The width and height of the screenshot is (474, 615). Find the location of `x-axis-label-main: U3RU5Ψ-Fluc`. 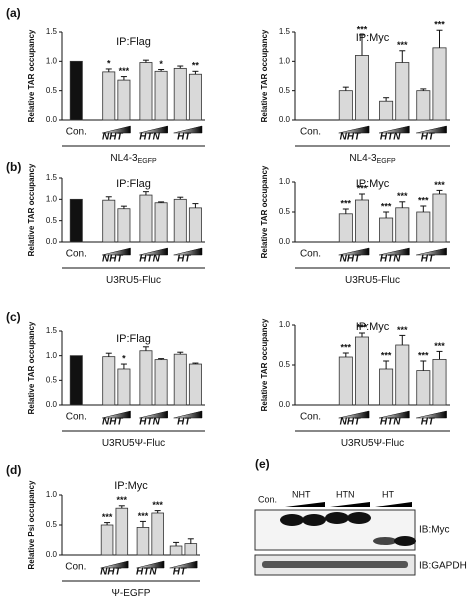

x-axis-label-main: U3RU5Ψ-Fluc is located at coordinates (372, 443).